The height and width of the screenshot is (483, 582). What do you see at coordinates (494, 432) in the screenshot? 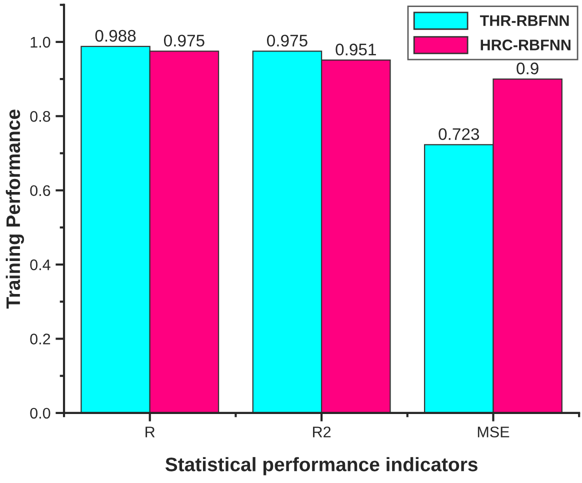
I see `x-tick-label: MSE` at bounding box center [494, 432].